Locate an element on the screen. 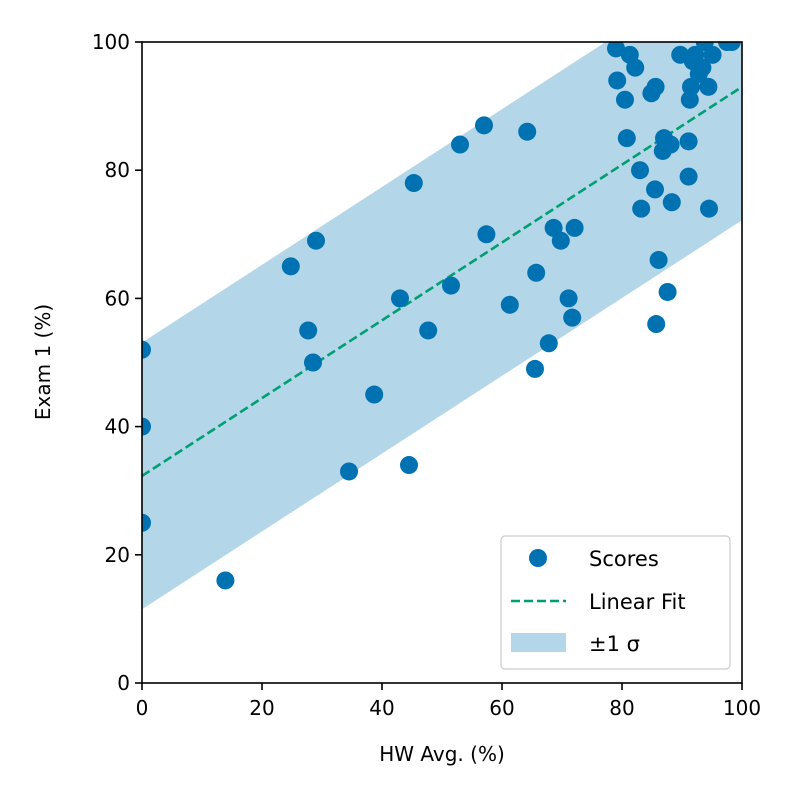 The height and width of the screenshot is (800, 800). y-tick-label: 80 is located at coordinates (117, 170).